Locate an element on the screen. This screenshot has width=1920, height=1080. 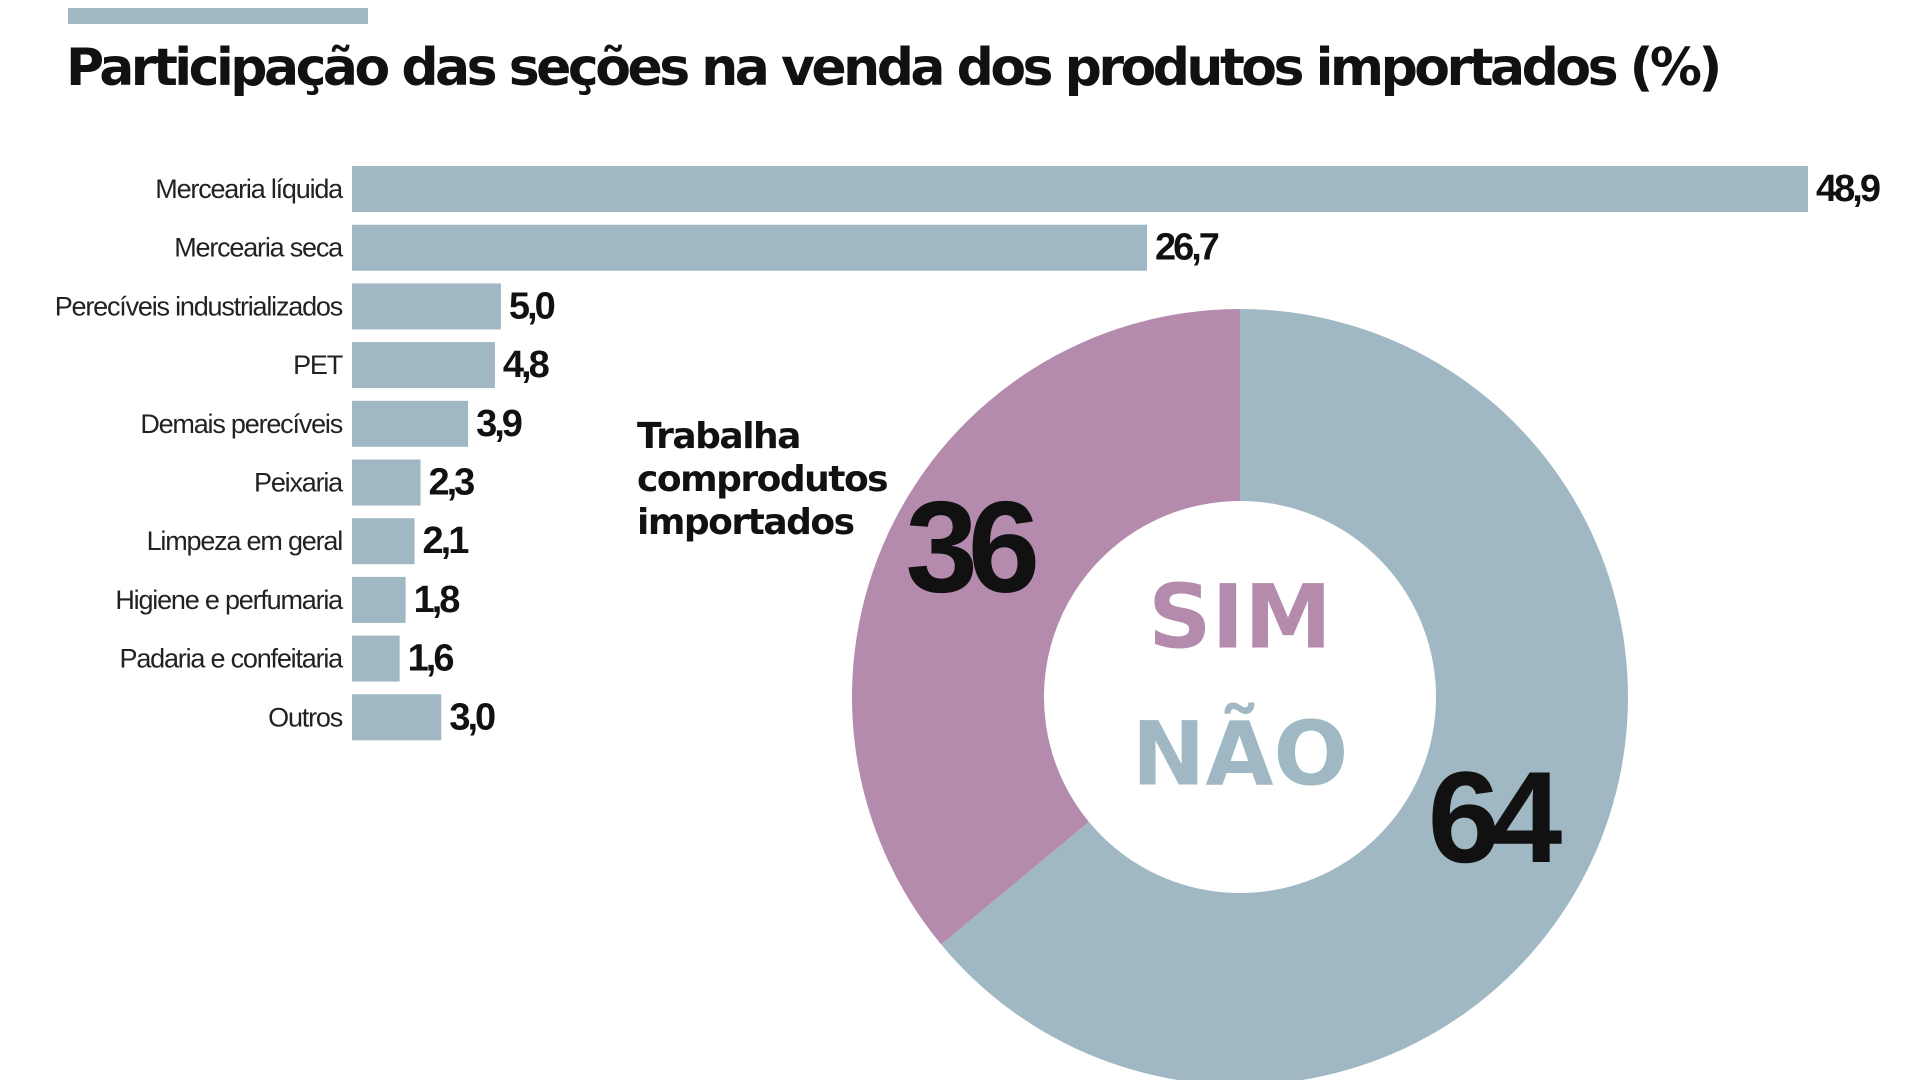
bar-category-label: Peixaria is located at coordinates (299, 483).